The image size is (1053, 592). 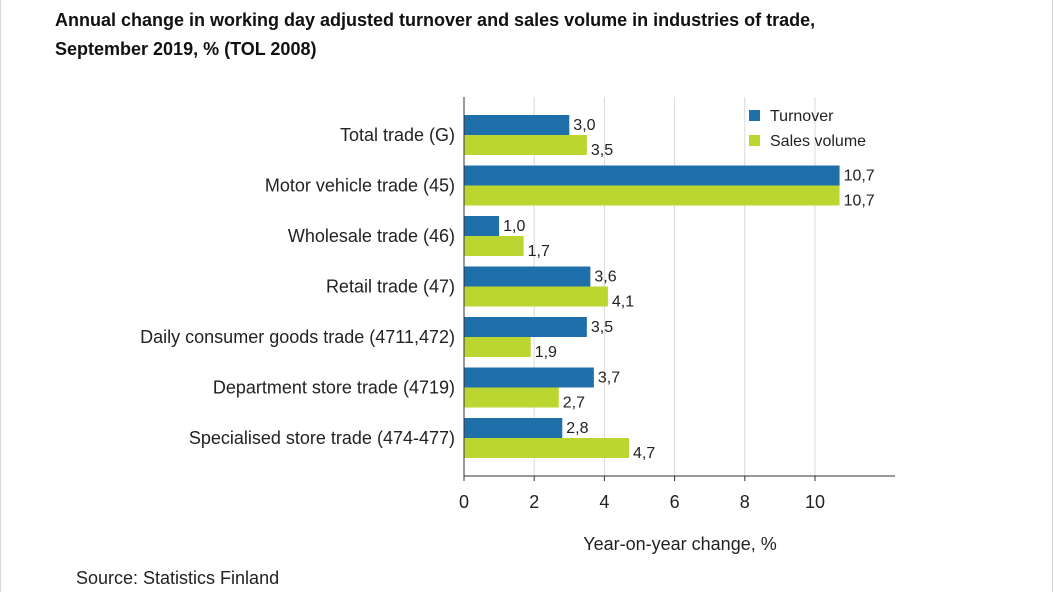 I want to click on sales-volume-value-label: 1,9, so click(x=546, y=352).